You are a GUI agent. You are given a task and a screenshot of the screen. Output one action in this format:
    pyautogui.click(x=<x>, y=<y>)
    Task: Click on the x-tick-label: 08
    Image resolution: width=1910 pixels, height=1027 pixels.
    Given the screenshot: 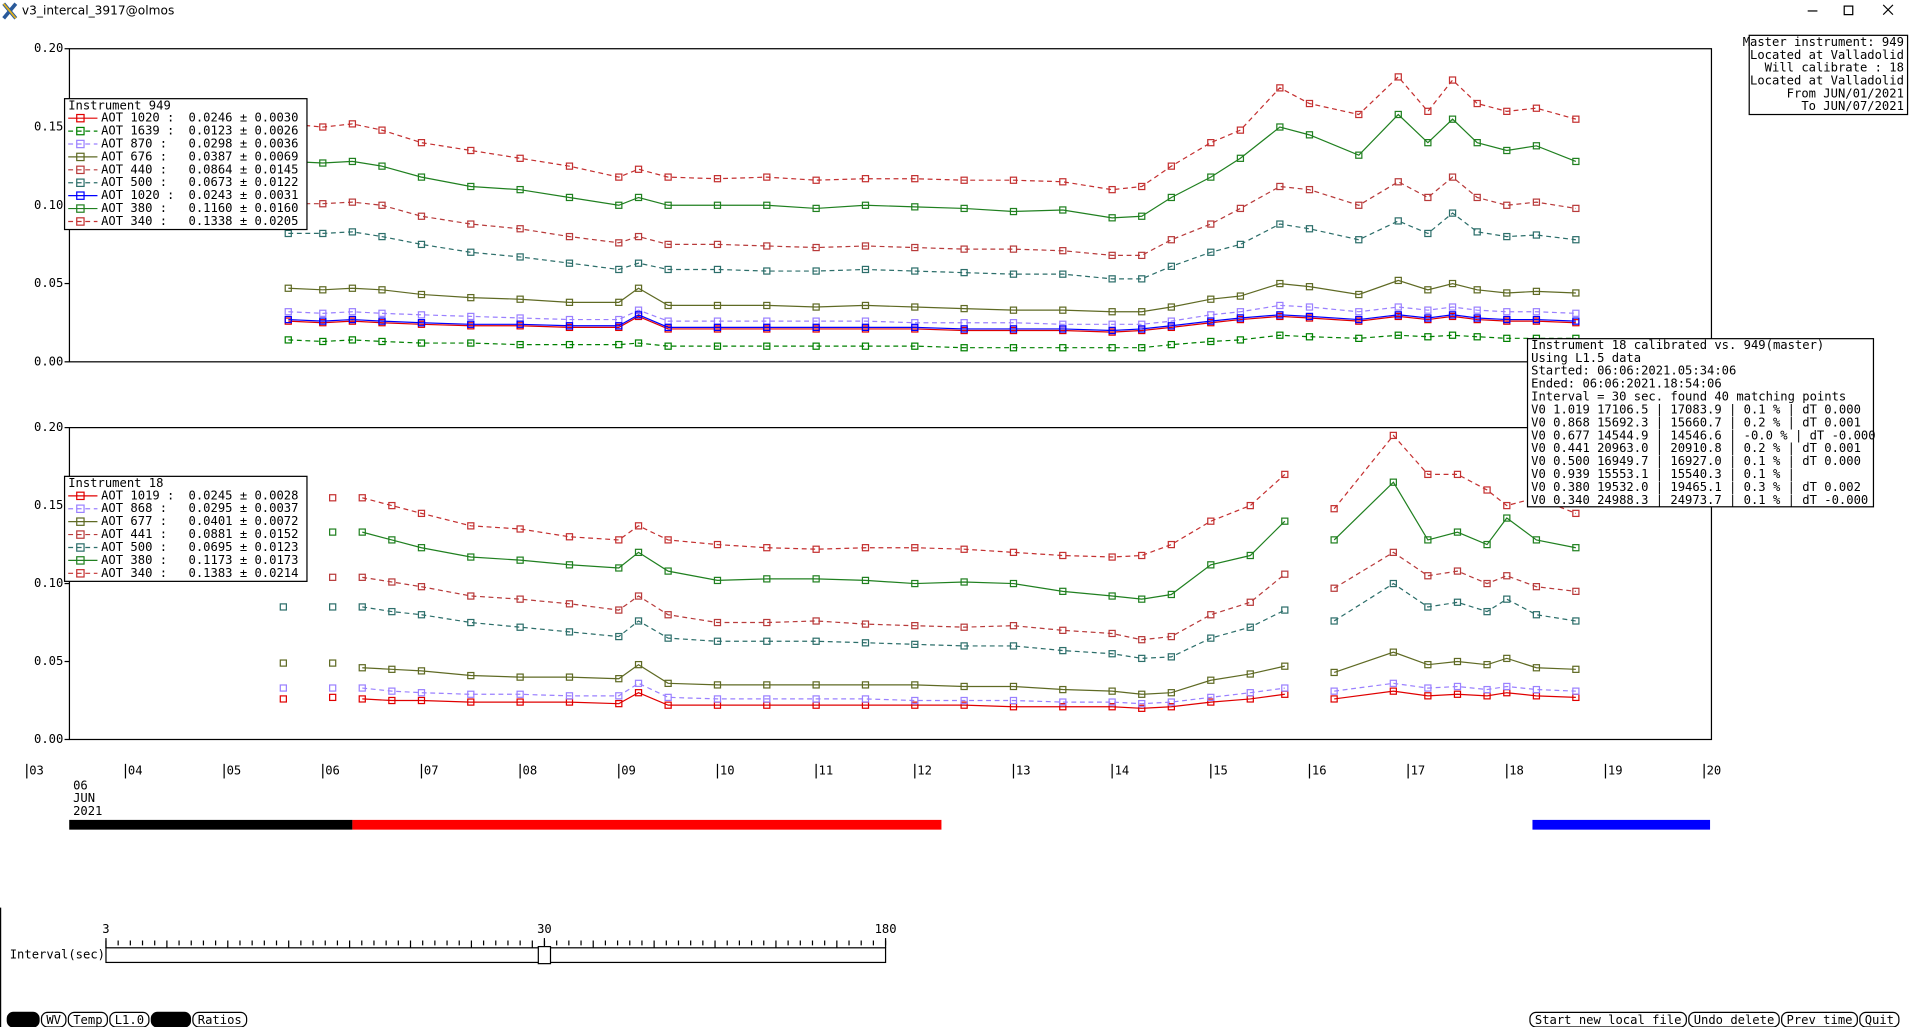 What is the action you would take?
    pyautogui.click(x=530, y=771)
    